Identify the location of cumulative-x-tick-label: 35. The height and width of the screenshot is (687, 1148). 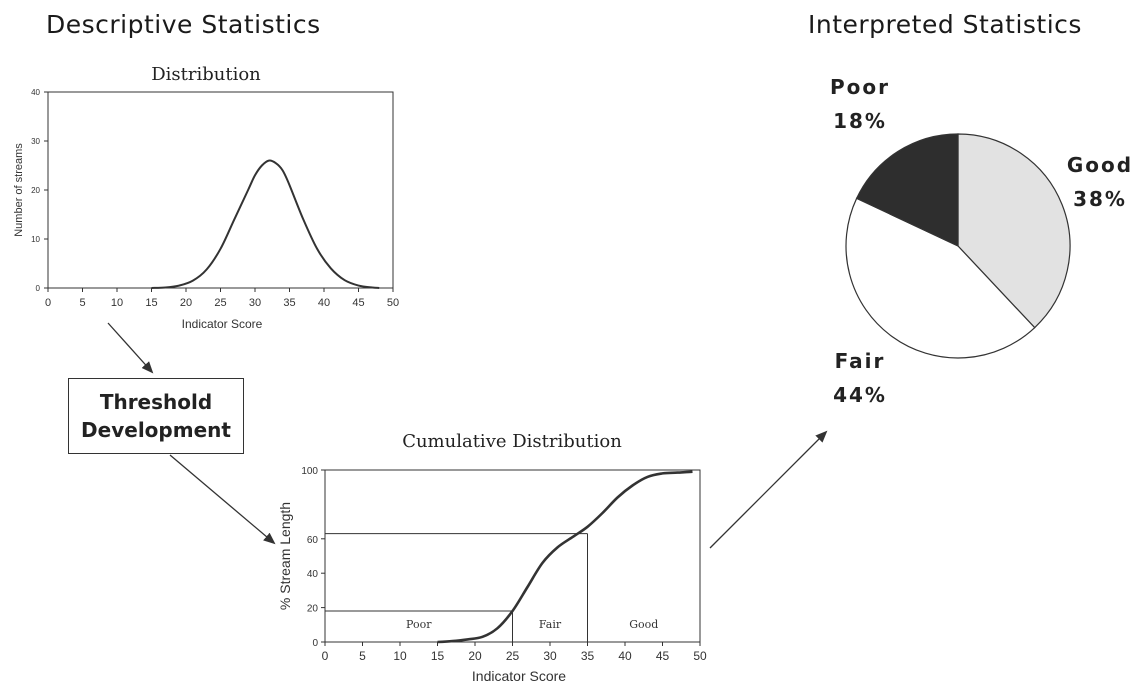
(588, 656).